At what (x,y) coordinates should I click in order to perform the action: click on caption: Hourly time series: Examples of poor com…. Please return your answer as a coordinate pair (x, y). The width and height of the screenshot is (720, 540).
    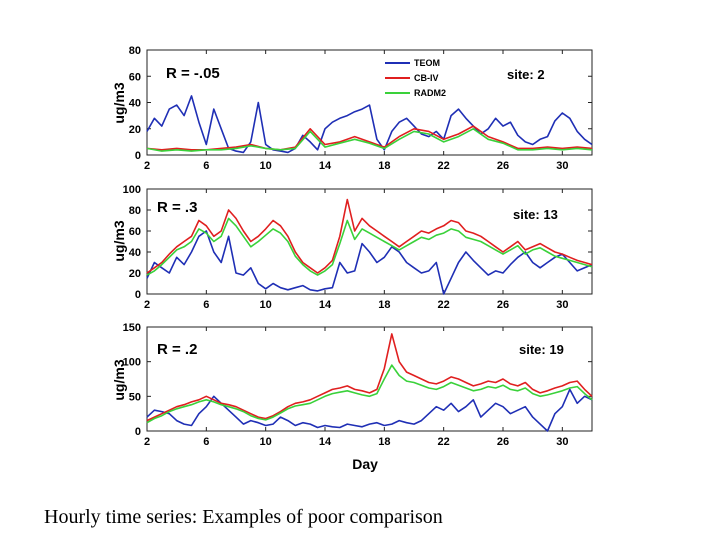
    Looking at the image, I should click on (243, 517).